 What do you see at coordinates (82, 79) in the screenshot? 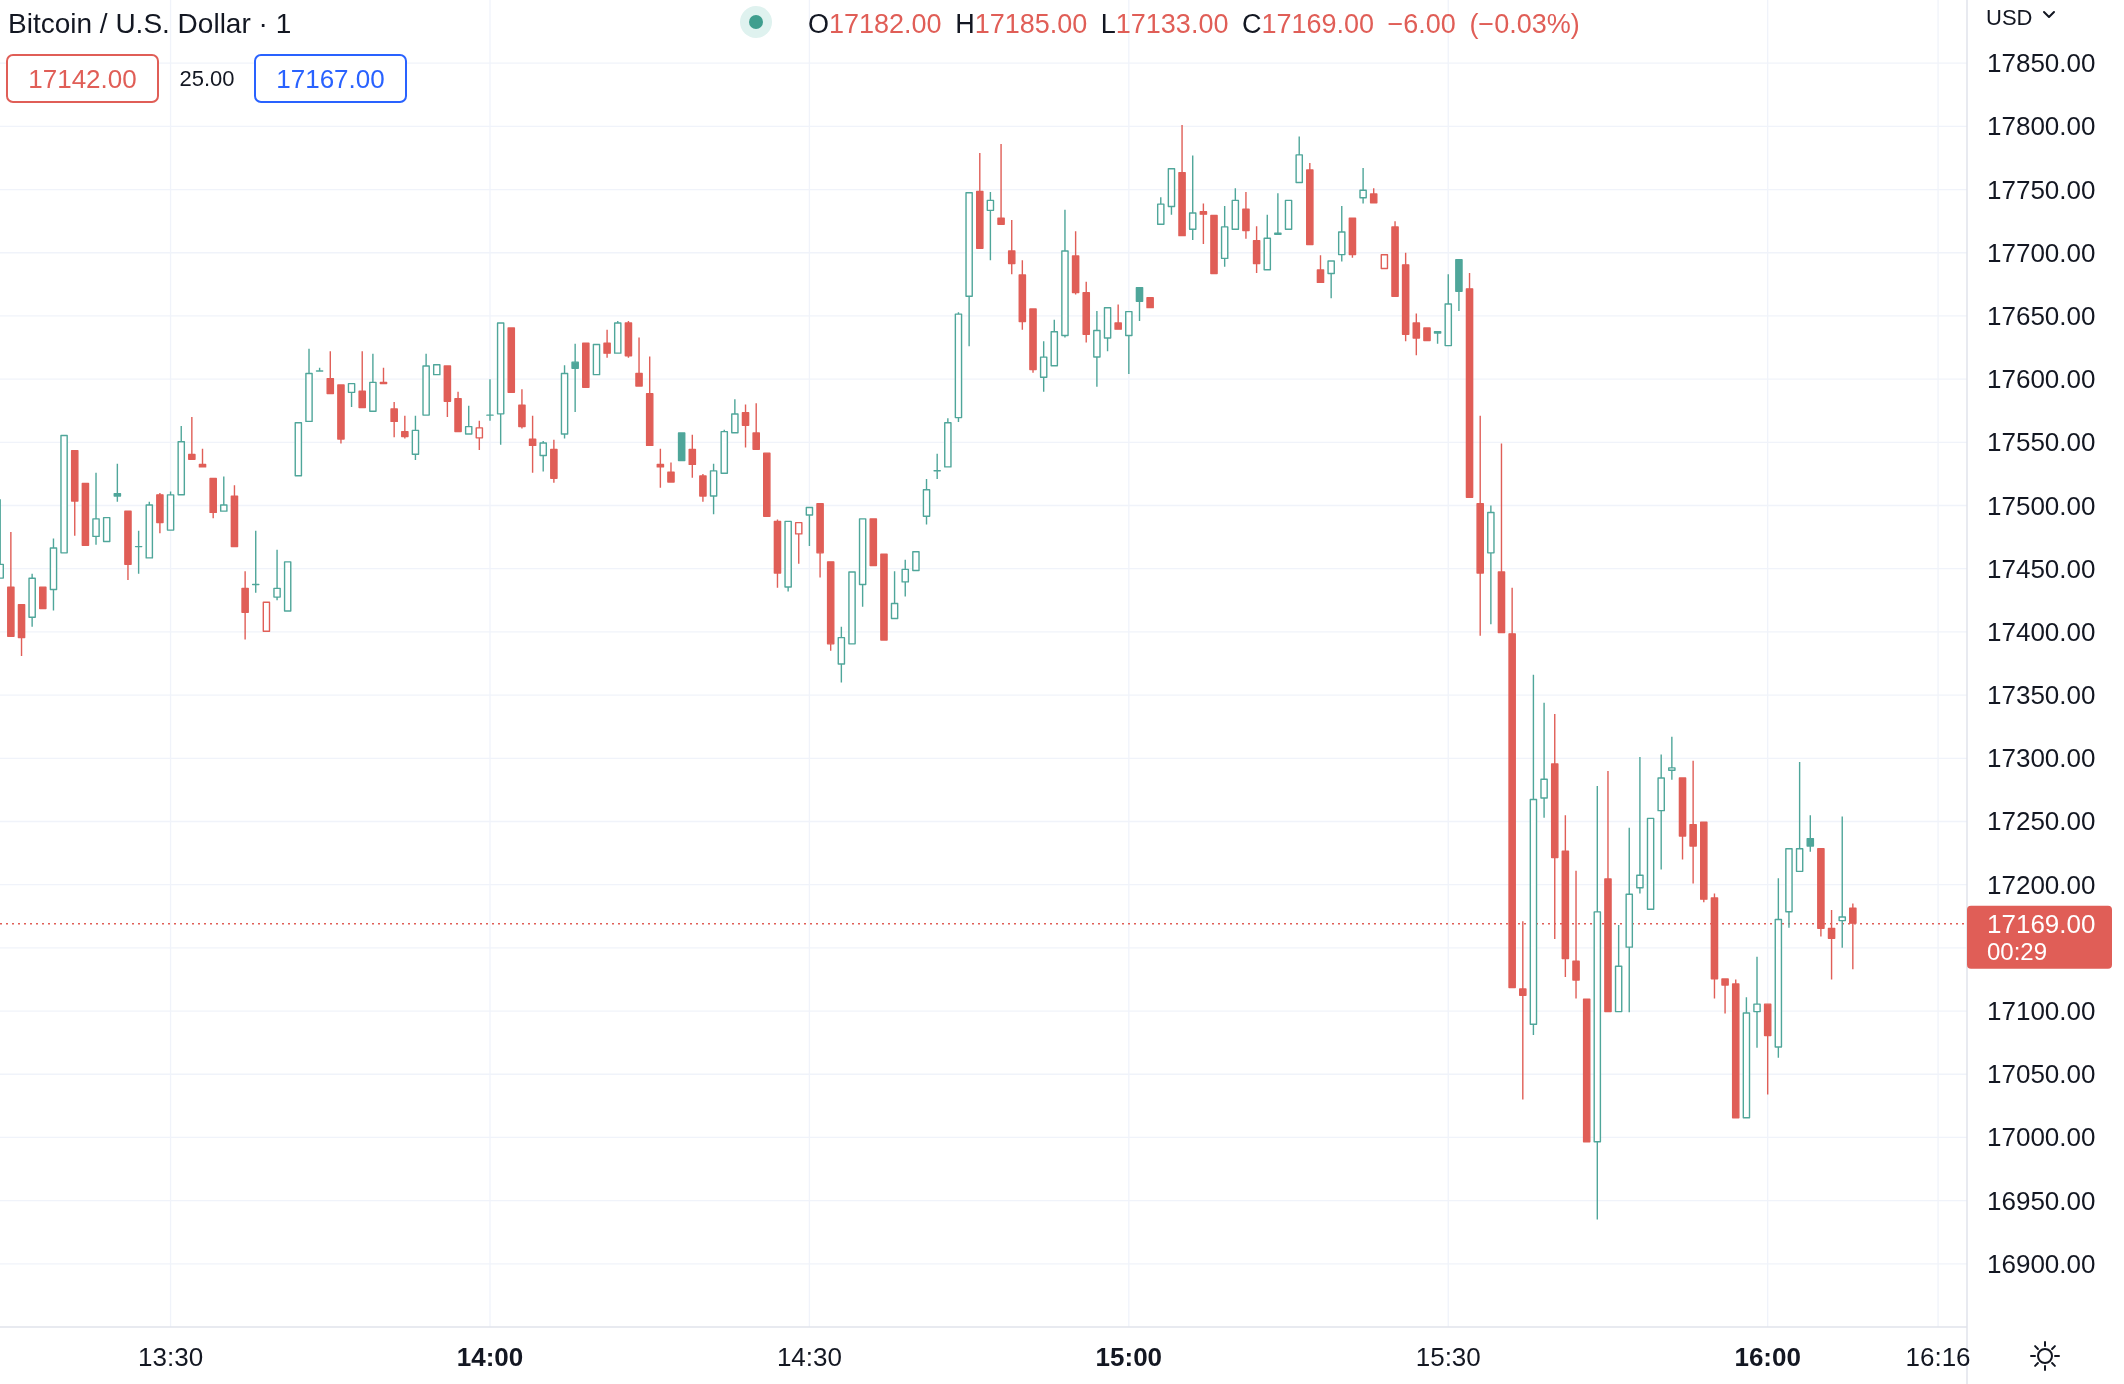
I see `annotation: 17142.00` at bounding box center [82, 79].